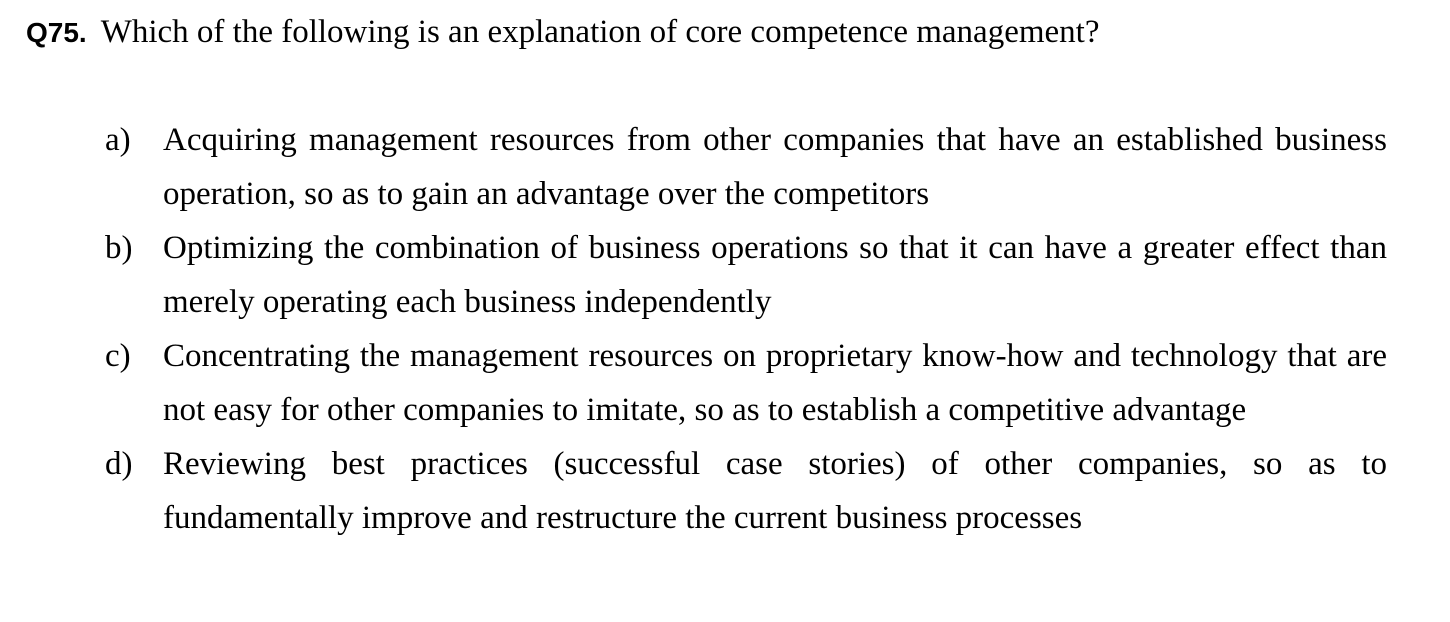  I want to click on question-number: Q75., so click(56, 32).